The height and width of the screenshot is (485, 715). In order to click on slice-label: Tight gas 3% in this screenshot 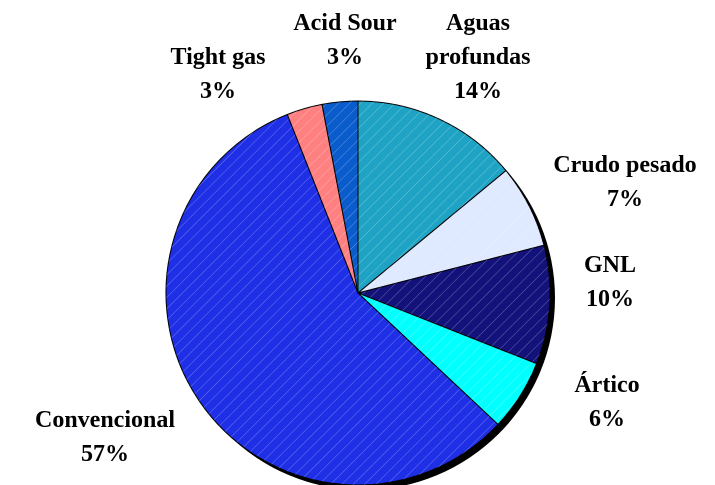, I will do `click(218, 74)`.